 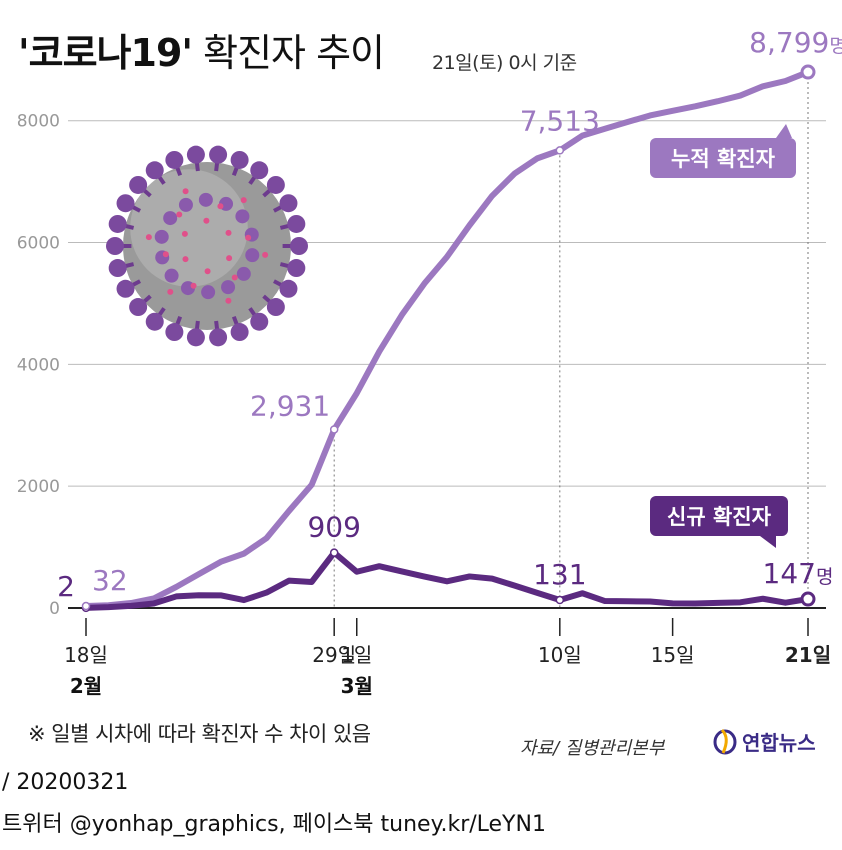 I want to click on virus-highlight, so click(x=189, y=228).